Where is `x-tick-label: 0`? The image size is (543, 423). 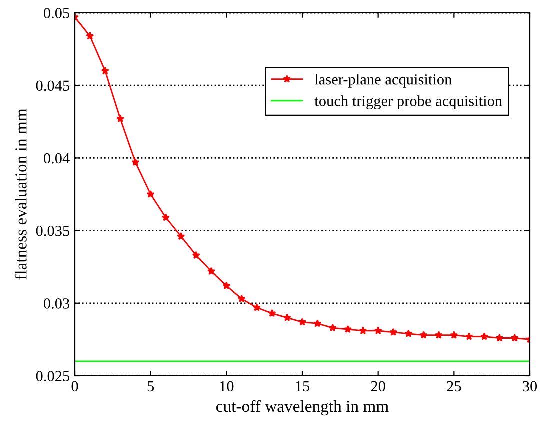
x-tick-label: 0 is located at coordinates (75, 386).